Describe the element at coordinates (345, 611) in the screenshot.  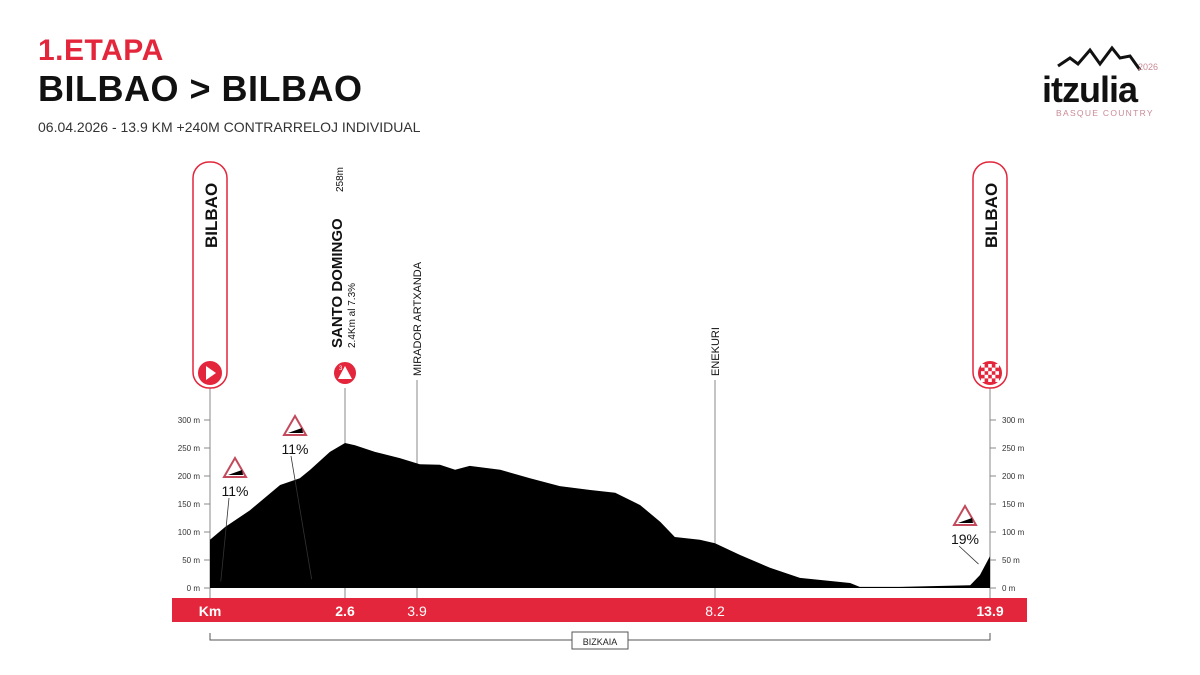
I see `km-label: 2.6` at that location.